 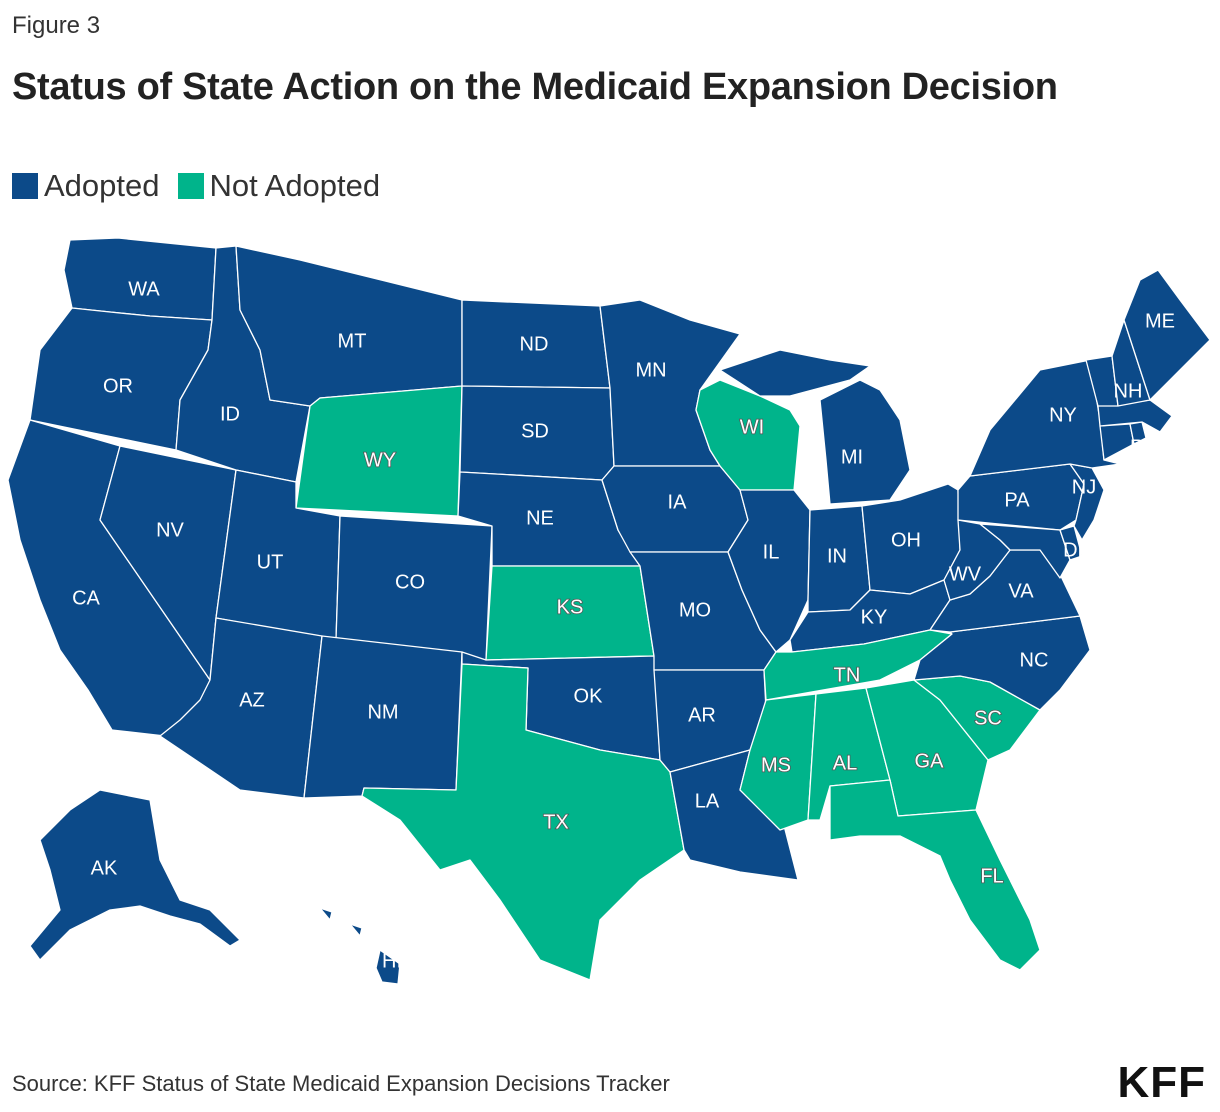 What do you see at coordinates (771, 552) in the screenshot?
I see `label-IL: IL` at bounding box center [771, 552].